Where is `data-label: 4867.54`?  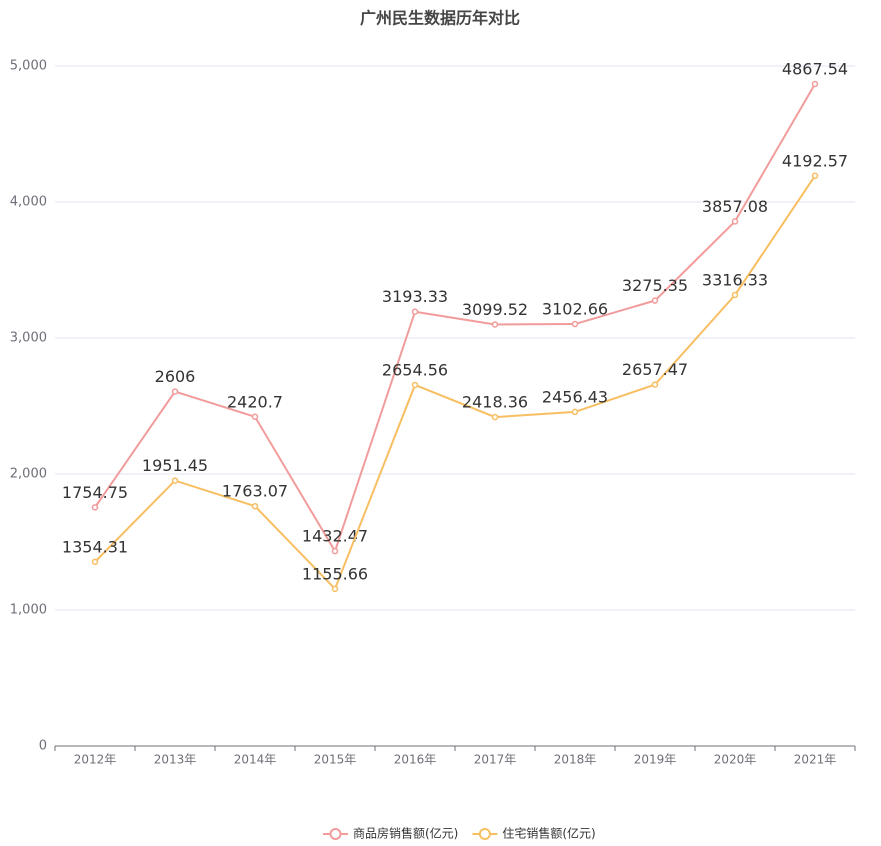 data-label: 4867.54 is located at coordinates (815, 69).